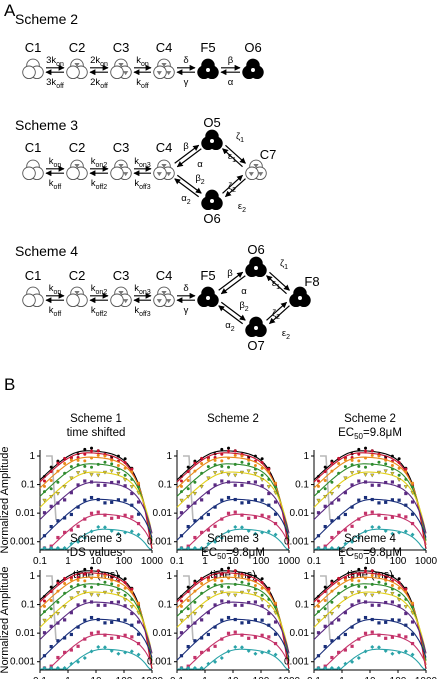  I want to click on rate-forward-symbol: k, so click(51, 161).